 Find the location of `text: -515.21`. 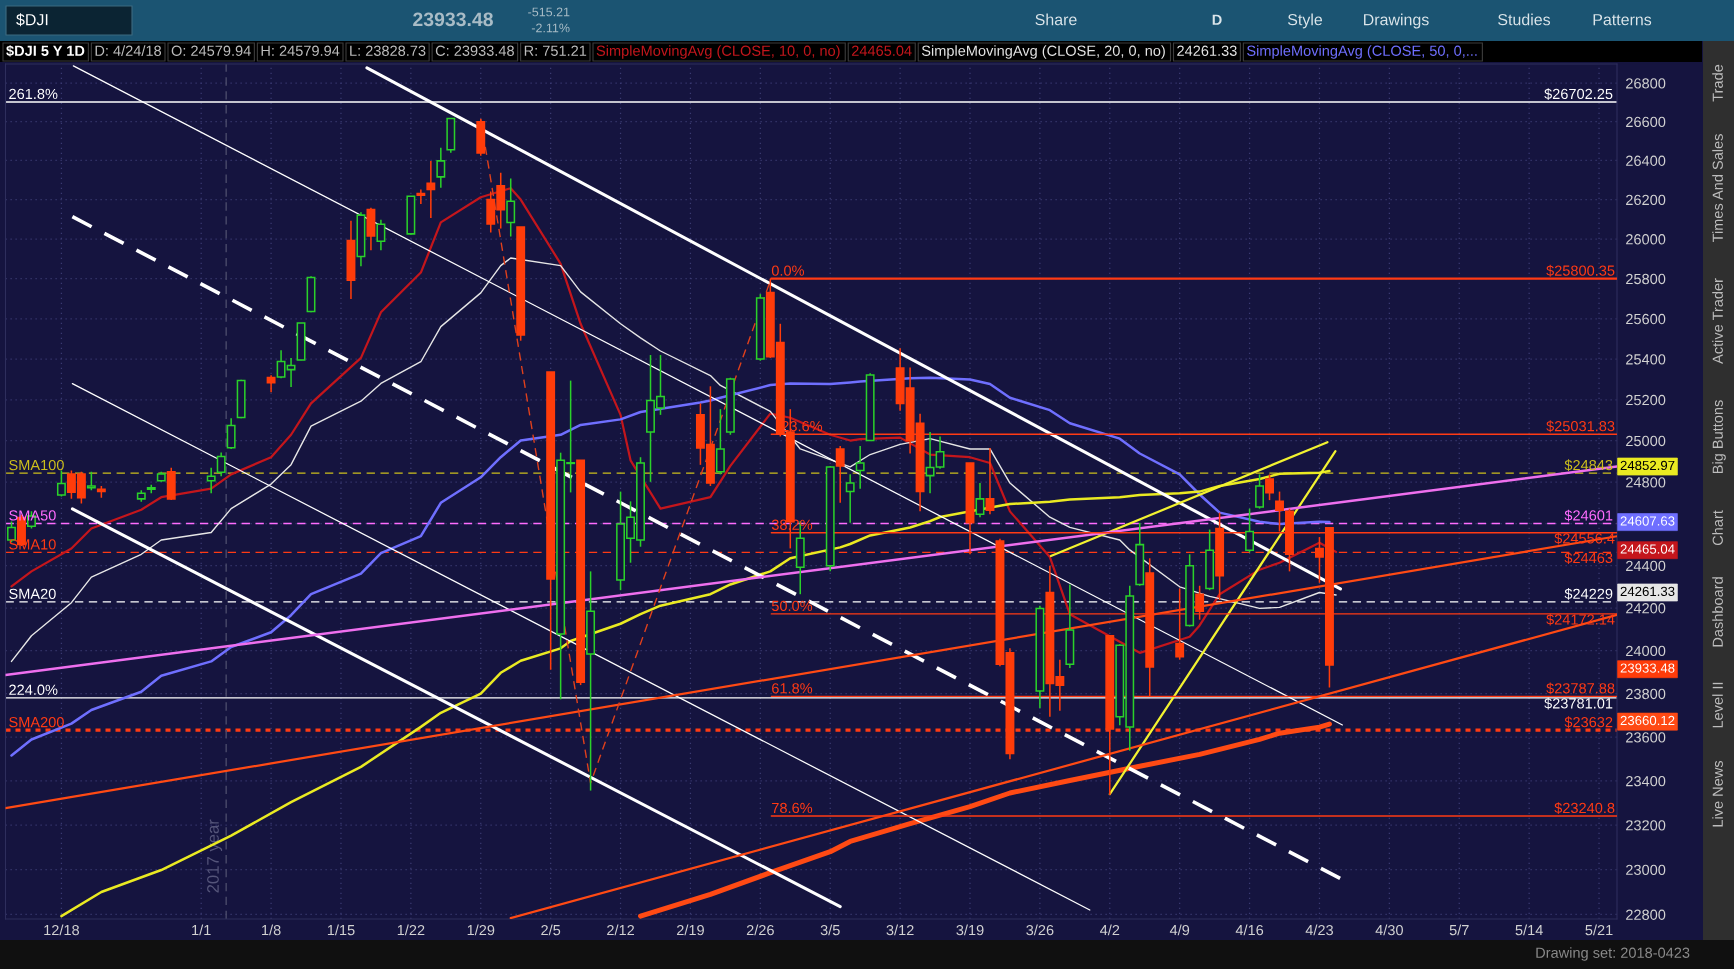

text: -515.21 is located at coordinates (549, 12).